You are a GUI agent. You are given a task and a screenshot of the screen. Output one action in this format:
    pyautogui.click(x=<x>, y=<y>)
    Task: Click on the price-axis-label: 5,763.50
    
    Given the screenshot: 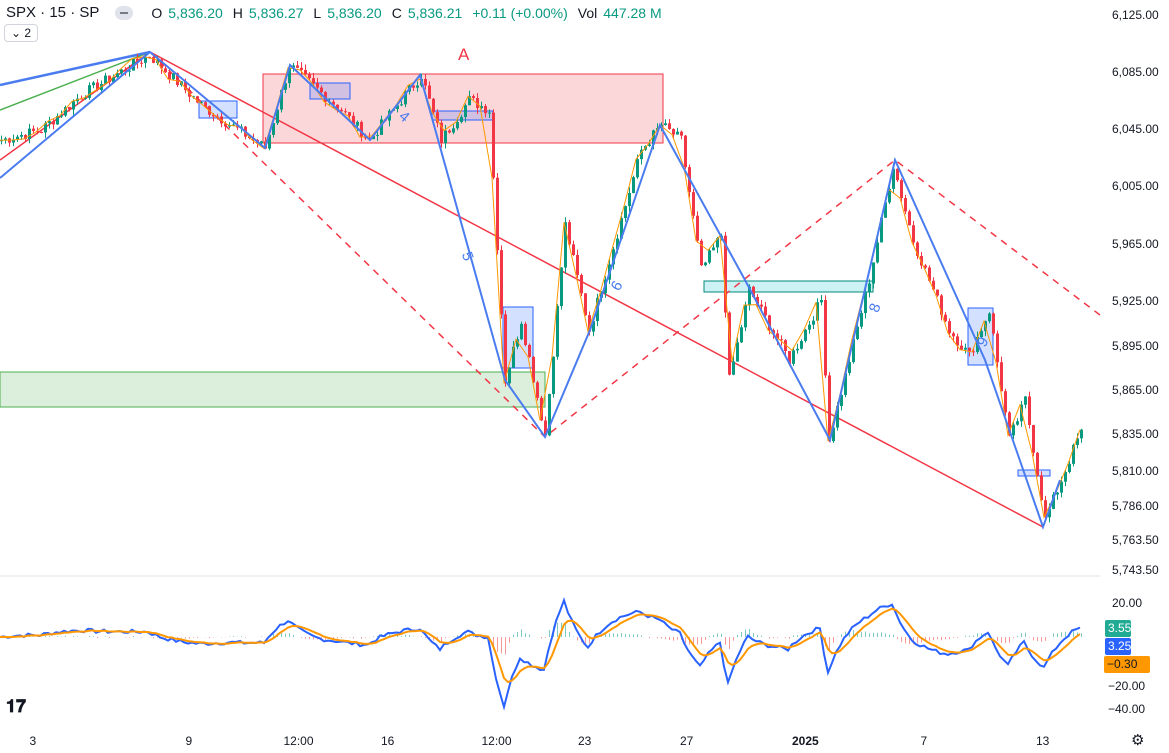 What is the action you would take?
    pyautogui.click(x=1135, y=540)
    